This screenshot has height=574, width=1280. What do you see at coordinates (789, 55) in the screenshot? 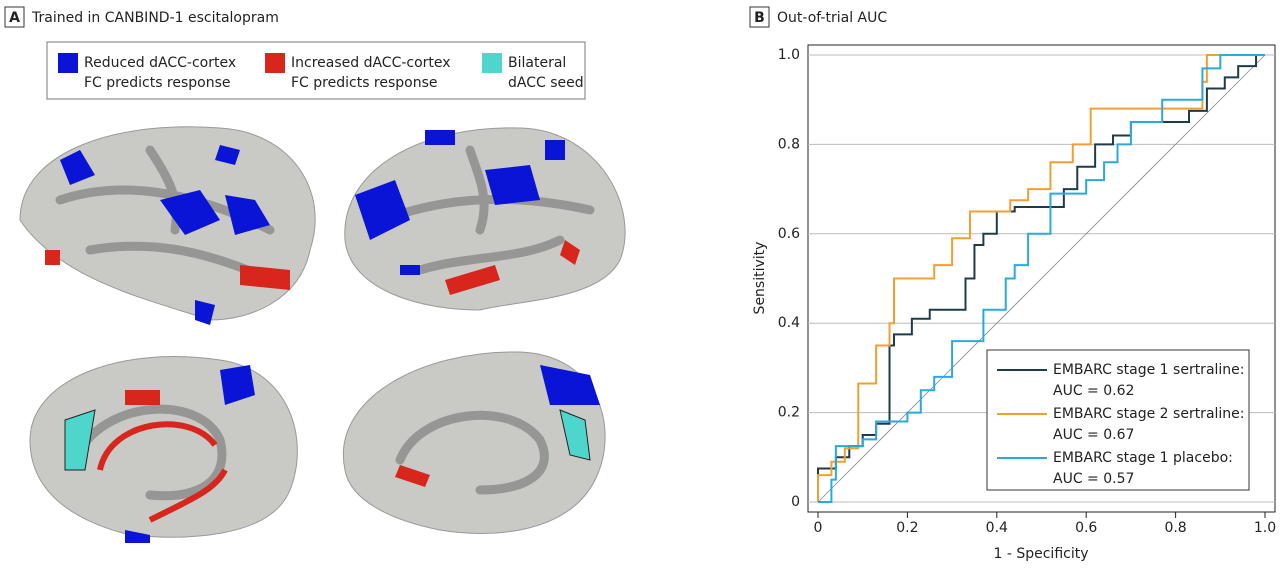
I see `y-tick-label: 1.0` at bounding box center [789, 55].